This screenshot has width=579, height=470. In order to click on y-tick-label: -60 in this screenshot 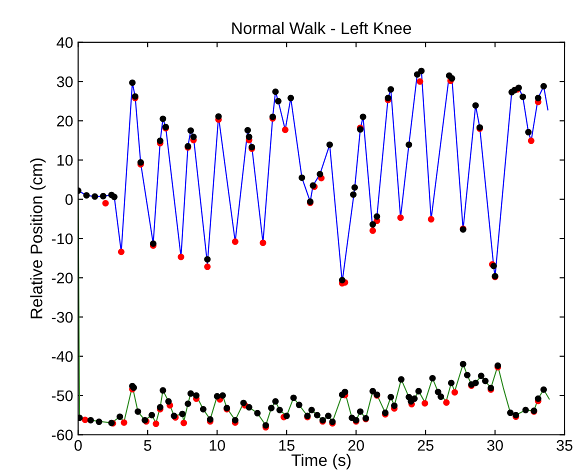, I will do `click(62, 435)`.